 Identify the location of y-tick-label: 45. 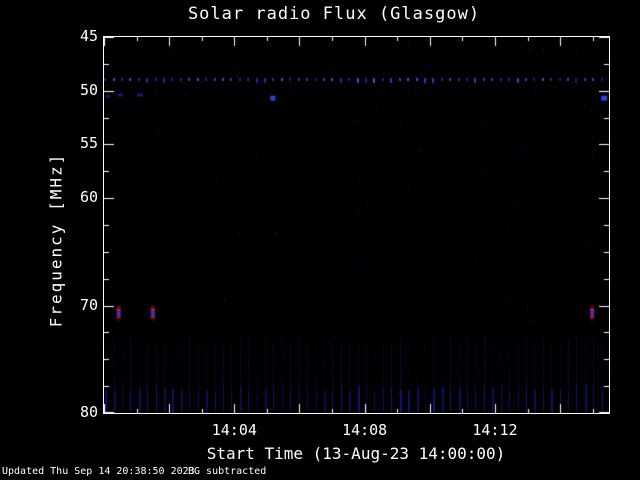
(88, 36).